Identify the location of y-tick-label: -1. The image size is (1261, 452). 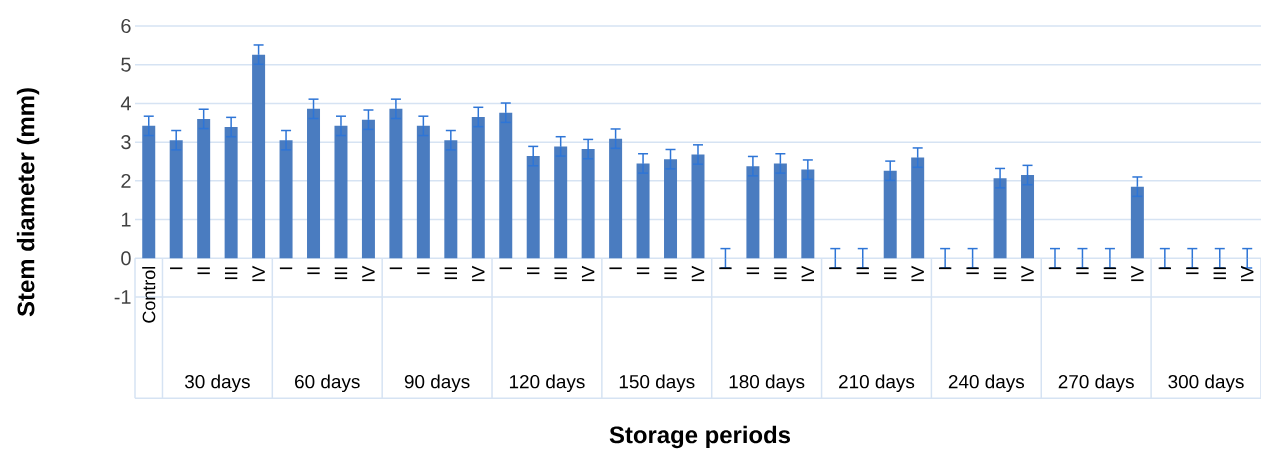
(122, 297).